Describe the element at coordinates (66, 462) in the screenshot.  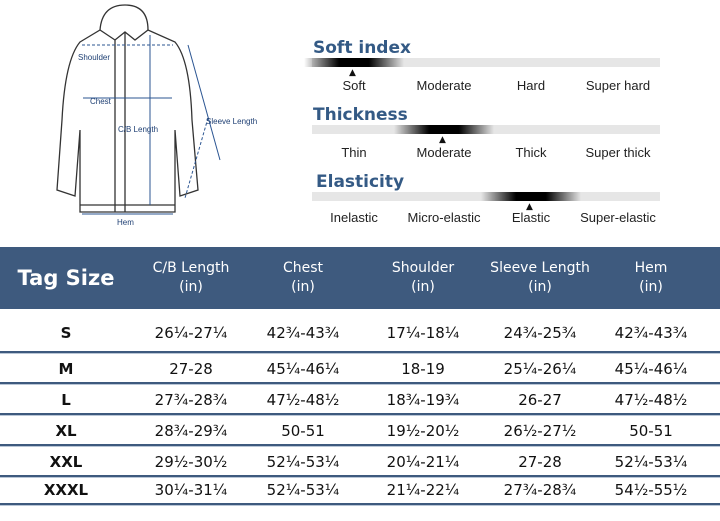
I see `size-cell: XXL` at that location.